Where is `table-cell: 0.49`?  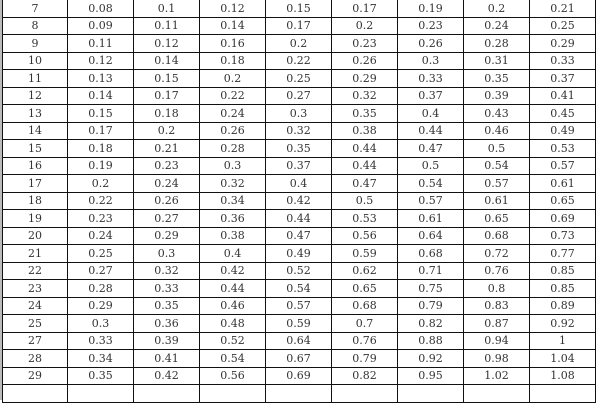
table-cell: 0.49 is located at coordinates (562, 130).